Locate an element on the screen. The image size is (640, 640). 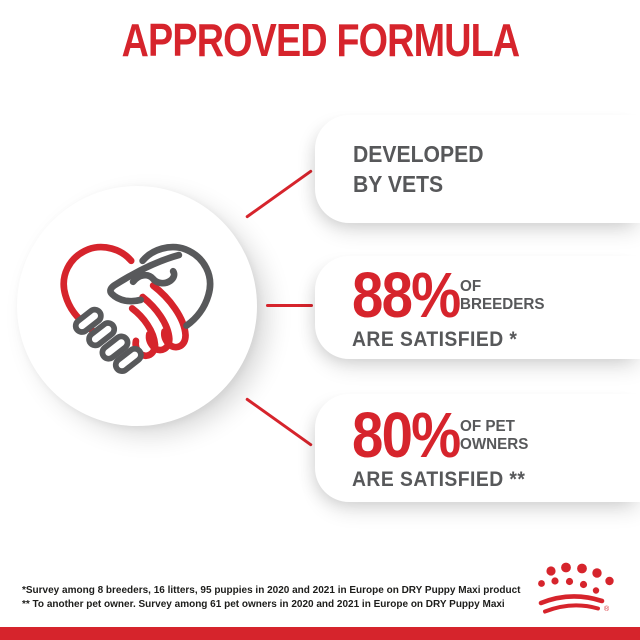
breeders-statement: ARE SATISFIED * is located at coordinates (435, 339).